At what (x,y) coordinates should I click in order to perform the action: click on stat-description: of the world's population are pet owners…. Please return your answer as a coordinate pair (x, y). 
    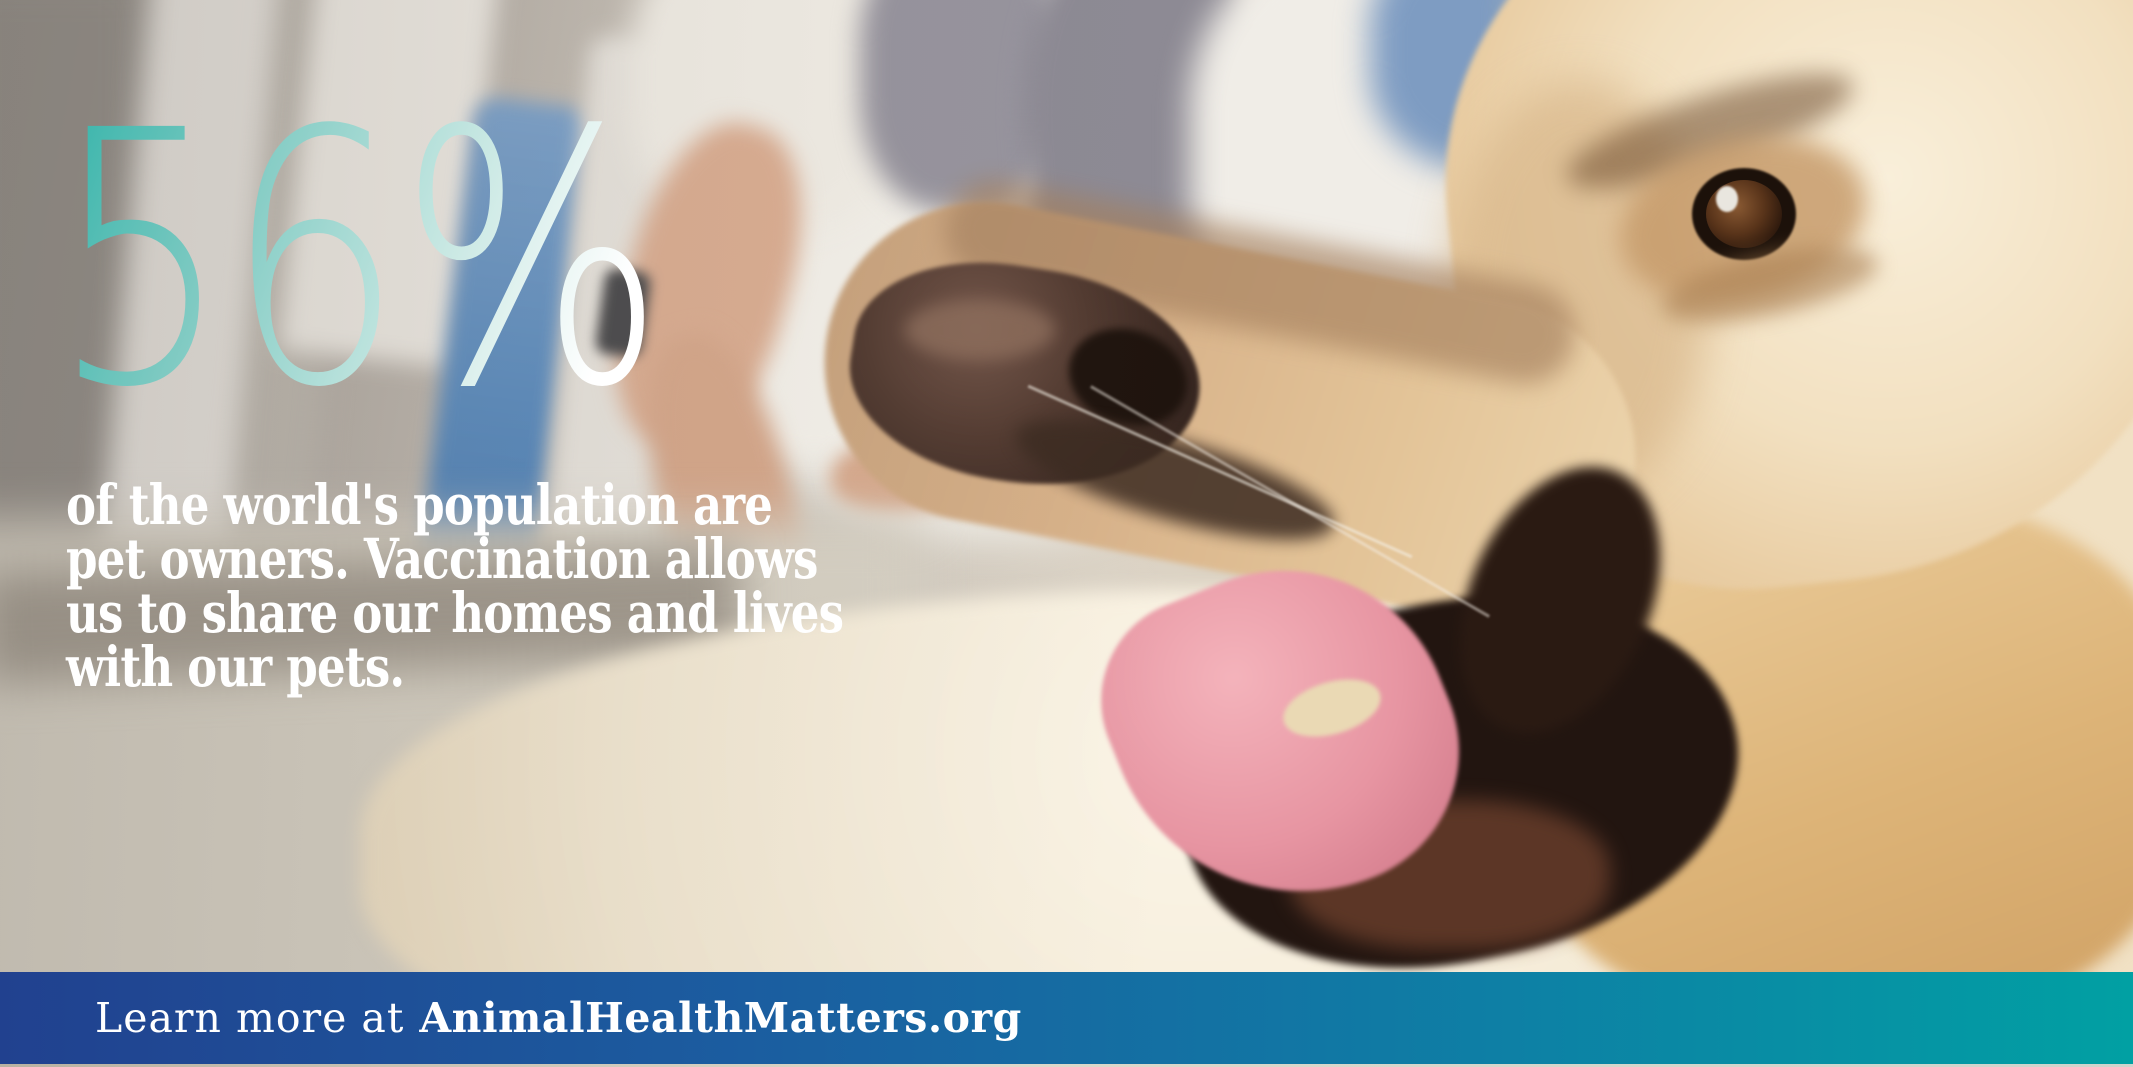
    Looking at the image, I should click on (455, 585).